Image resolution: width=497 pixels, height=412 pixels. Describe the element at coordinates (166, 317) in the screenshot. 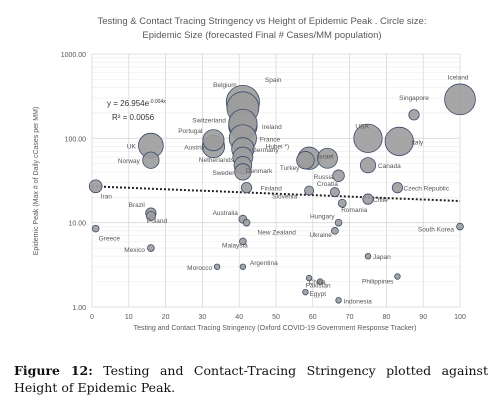

I see `x-tick-label: 20` at that location.